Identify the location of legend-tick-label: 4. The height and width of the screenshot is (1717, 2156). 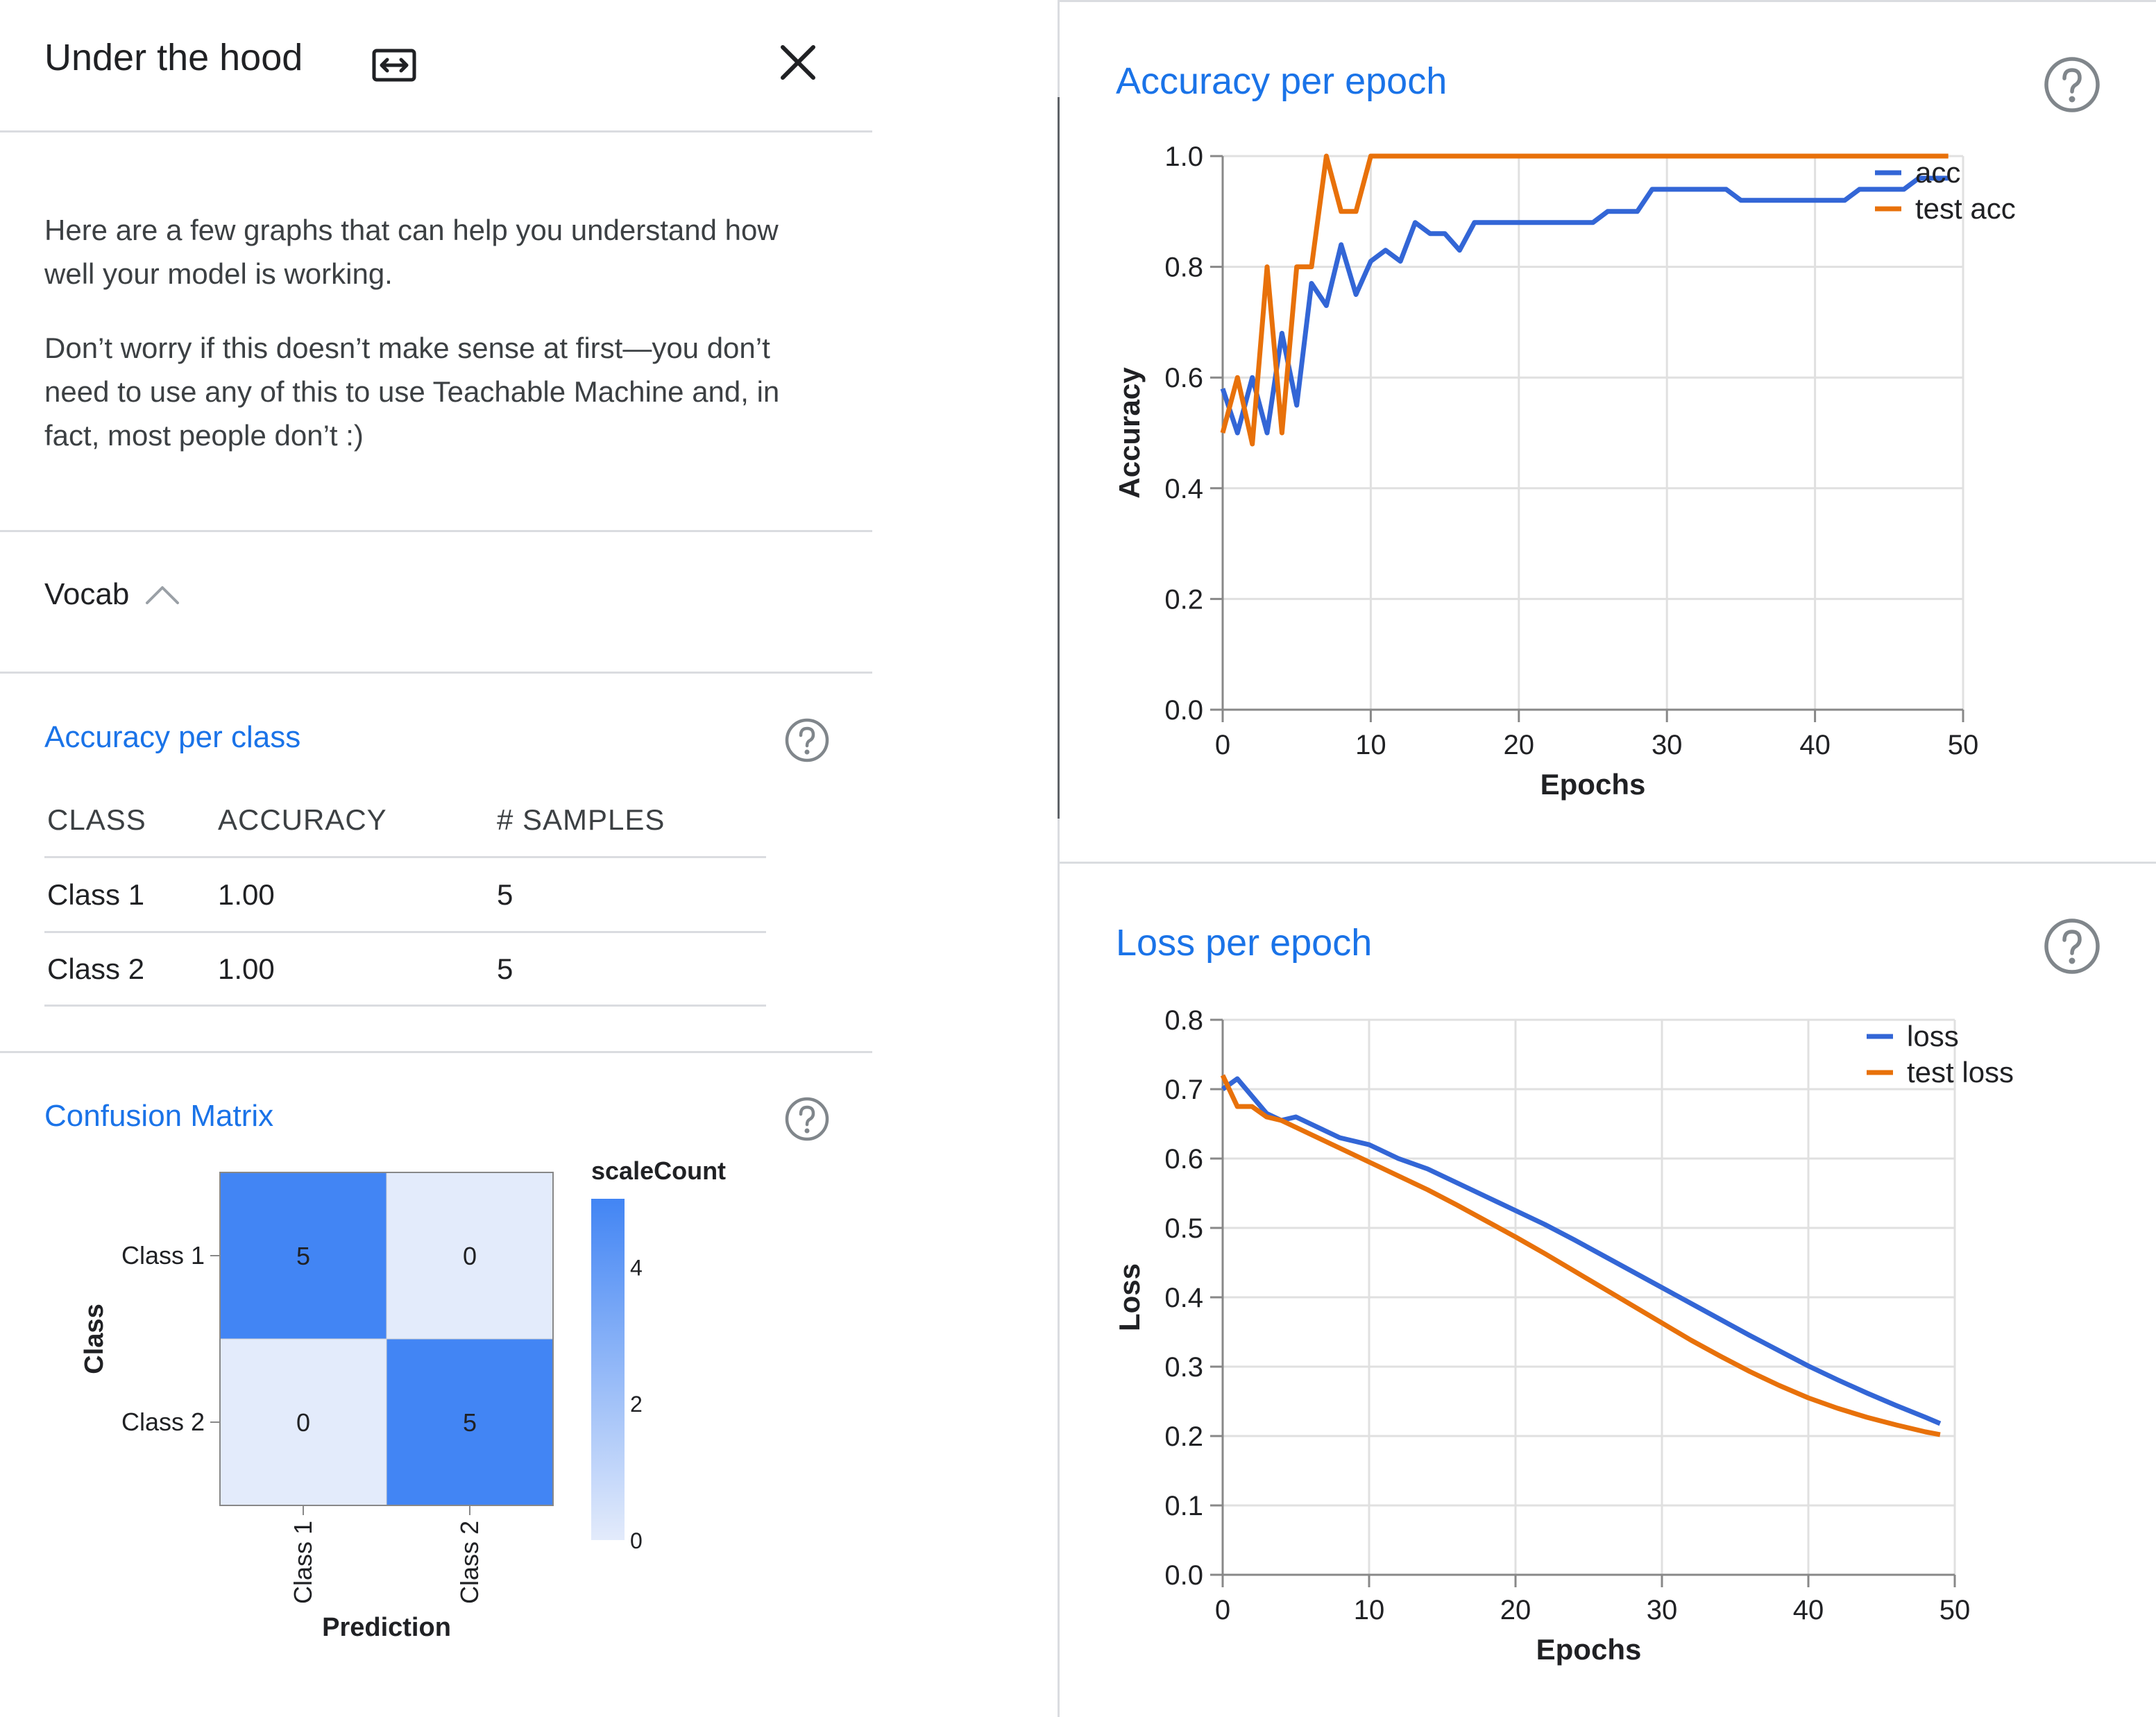
(636, 1267).